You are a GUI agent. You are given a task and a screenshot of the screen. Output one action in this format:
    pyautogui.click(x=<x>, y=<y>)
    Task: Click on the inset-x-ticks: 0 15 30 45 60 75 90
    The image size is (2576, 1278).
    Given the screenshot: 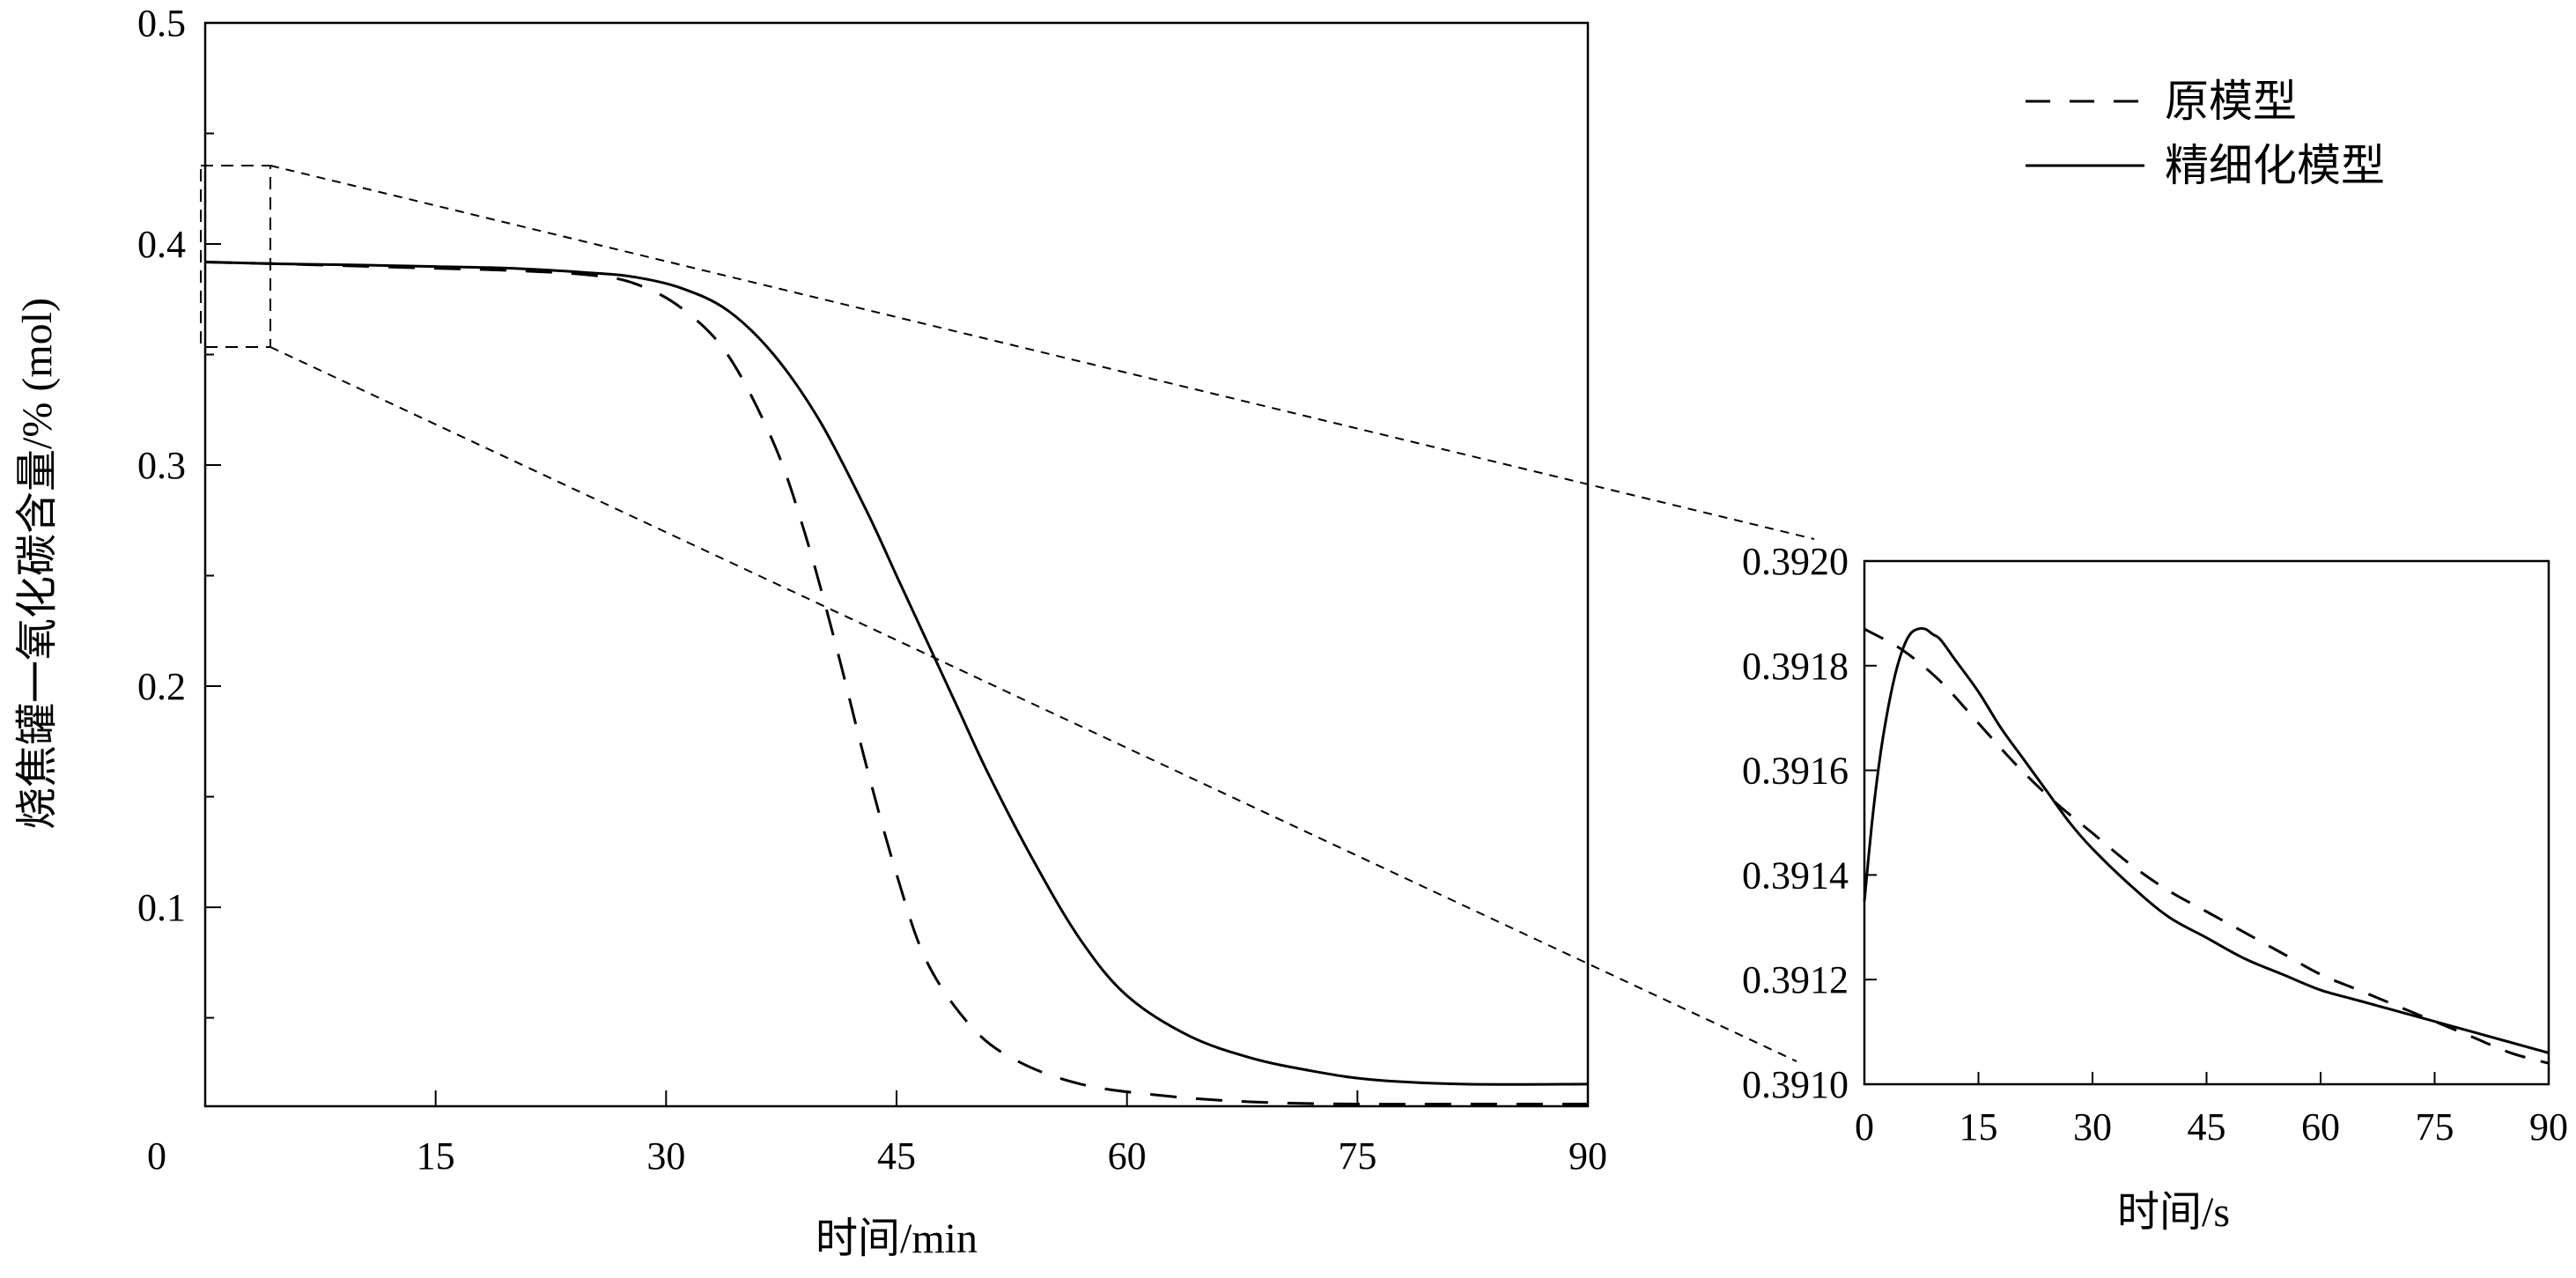 What is the action you would take?
    pyautogui.click(x=2211, y=1110)
    